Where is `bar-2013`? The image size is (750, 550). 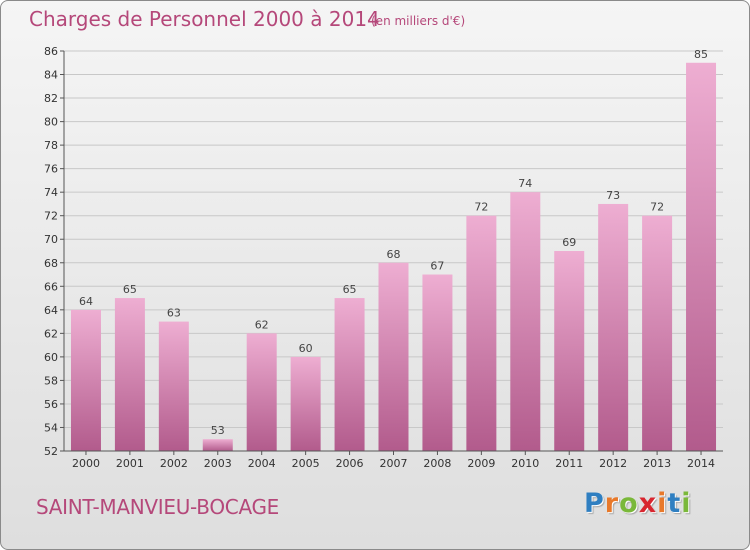
bar-2013 is located at coordinates (657, 333).